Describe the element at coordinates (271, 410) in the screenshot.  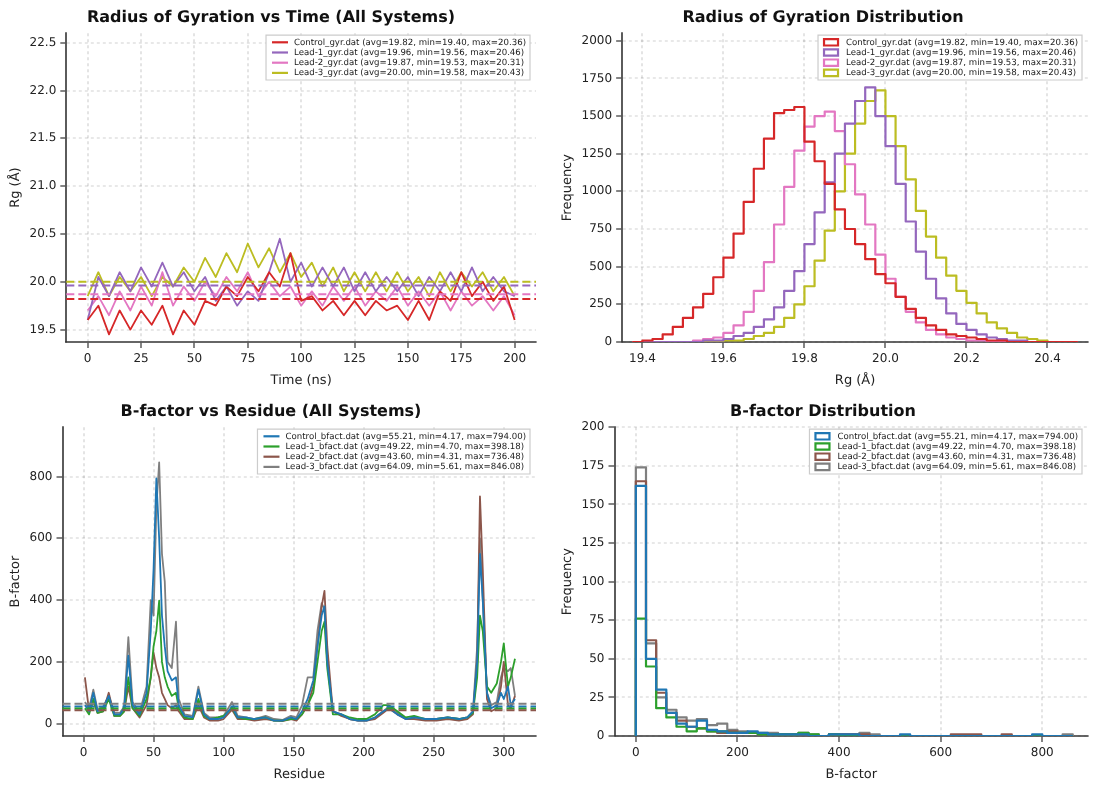
I see `chart-title: B-factor vs Residue (All Systems)` at that location.